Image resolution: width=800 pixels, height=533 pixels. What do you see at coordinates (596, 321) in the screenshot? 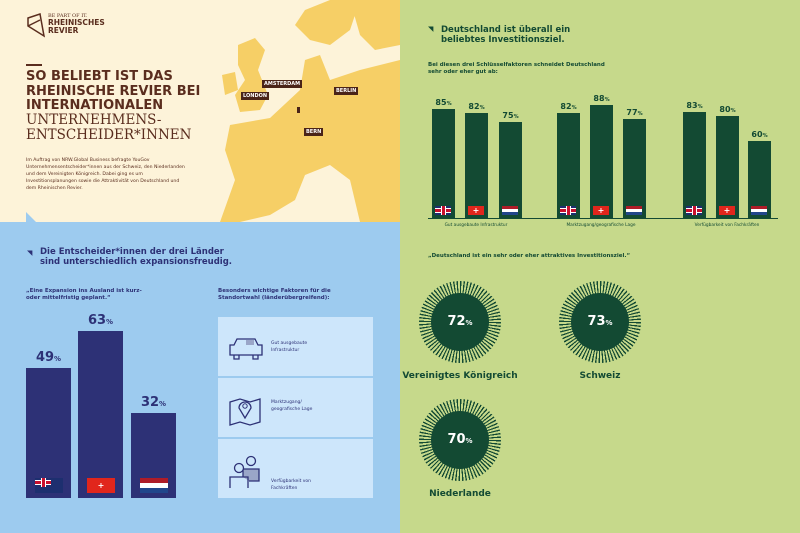
I see `attractive-value: 73` at bounding box center [596, 321].